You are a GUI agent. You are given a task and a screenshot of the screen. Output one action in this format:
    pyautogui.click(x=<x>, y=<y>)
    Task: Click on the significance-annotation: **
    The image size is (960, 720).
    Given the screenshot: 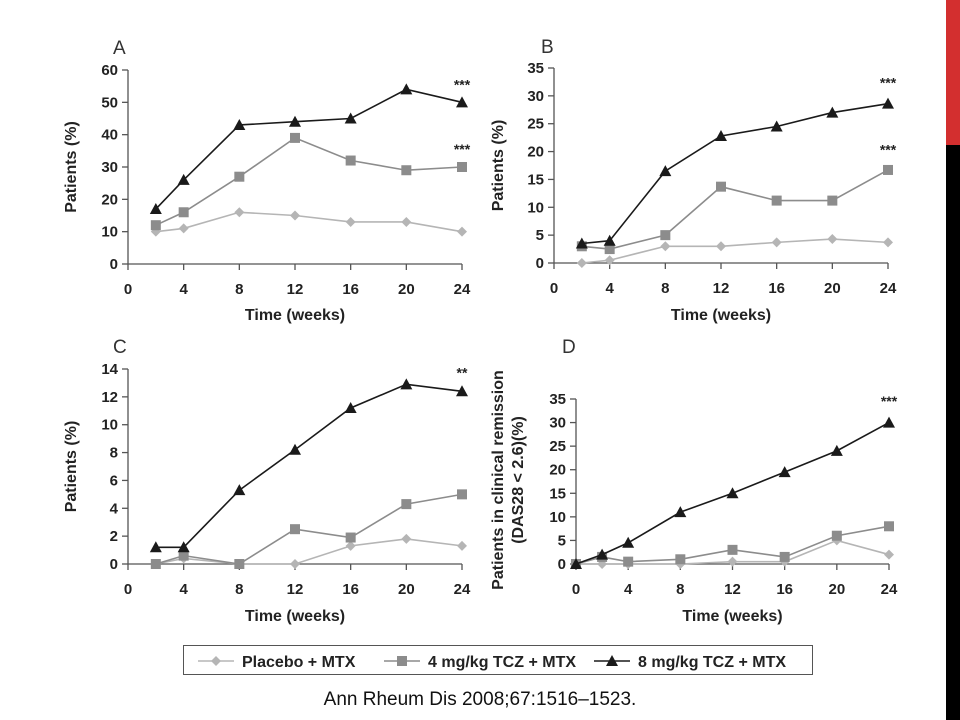 What is the action you would take?
    pyautogui.click(x=462, y=372)
    